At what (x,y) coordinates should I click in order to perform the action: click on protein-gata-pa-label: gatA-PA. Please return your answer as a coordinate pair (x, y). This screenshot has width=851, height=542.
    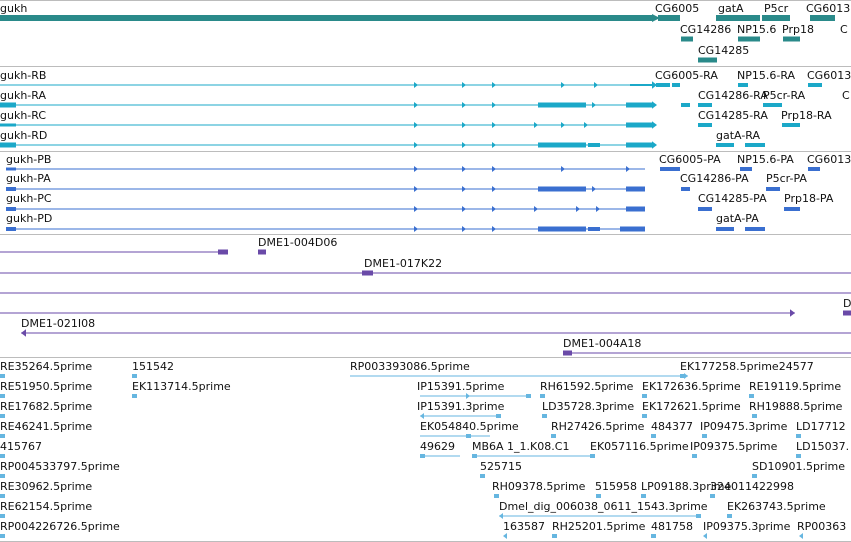
    Looking at the image, I should click on (737, 218).